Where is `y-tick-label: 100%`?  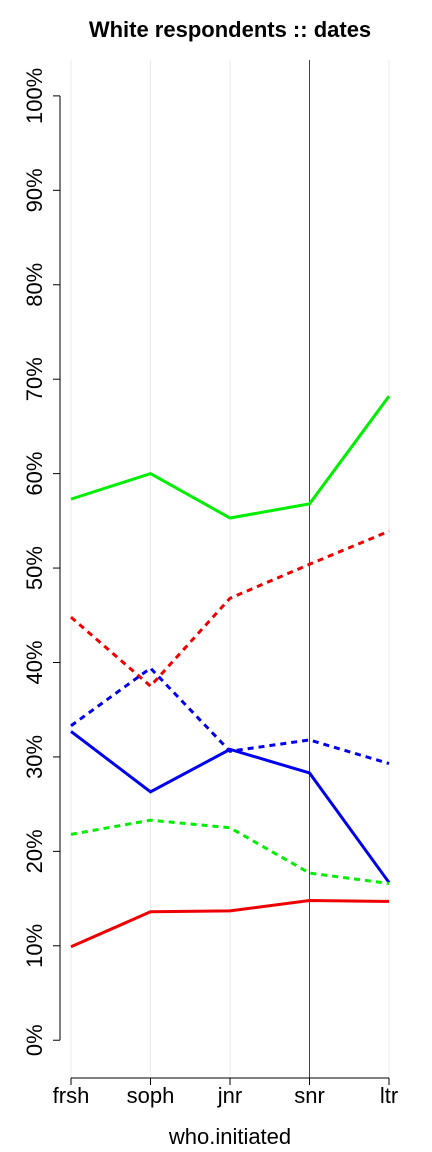
y-tick-label: 100% is located at coordinates (34, 96).